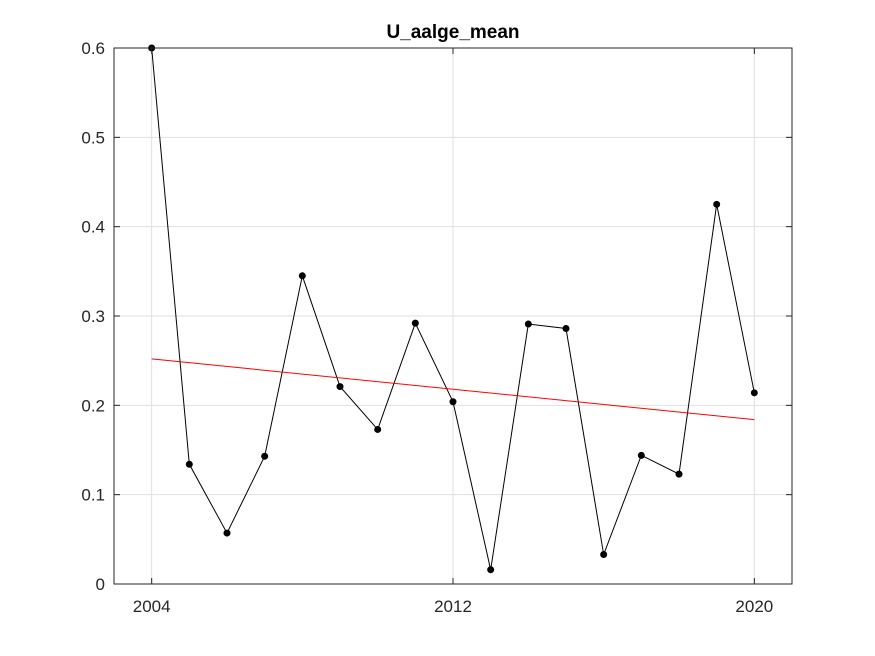 Image resolution: width=875 pixels, height=656 pixels. What do you see at coordinates (152, 606) in the screenshot?
I see `x-tick-label: 2004` at bounding box center [152, 606].